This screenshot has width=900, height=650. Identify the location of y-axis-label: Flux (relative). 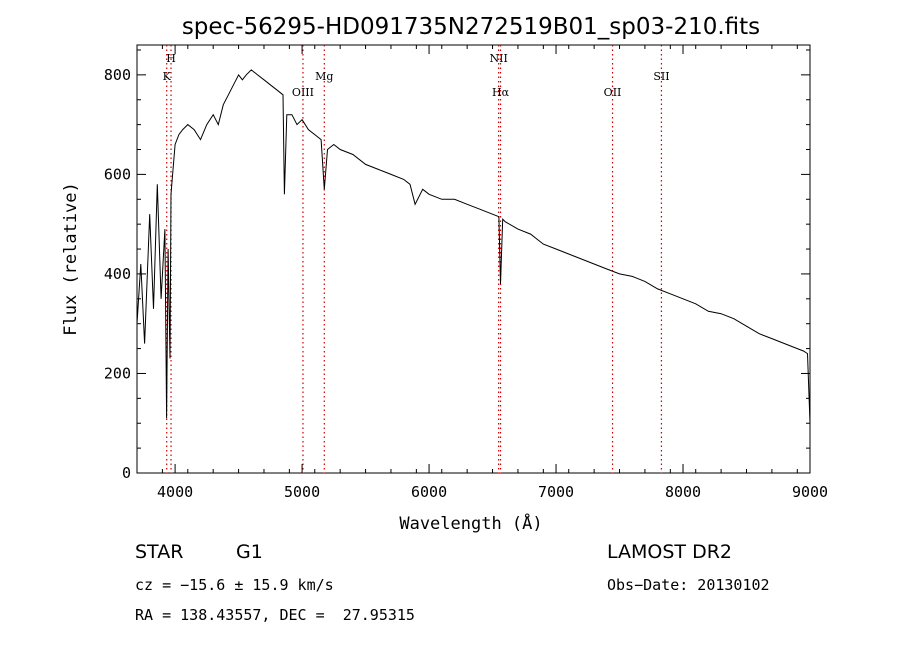
(71, 259).